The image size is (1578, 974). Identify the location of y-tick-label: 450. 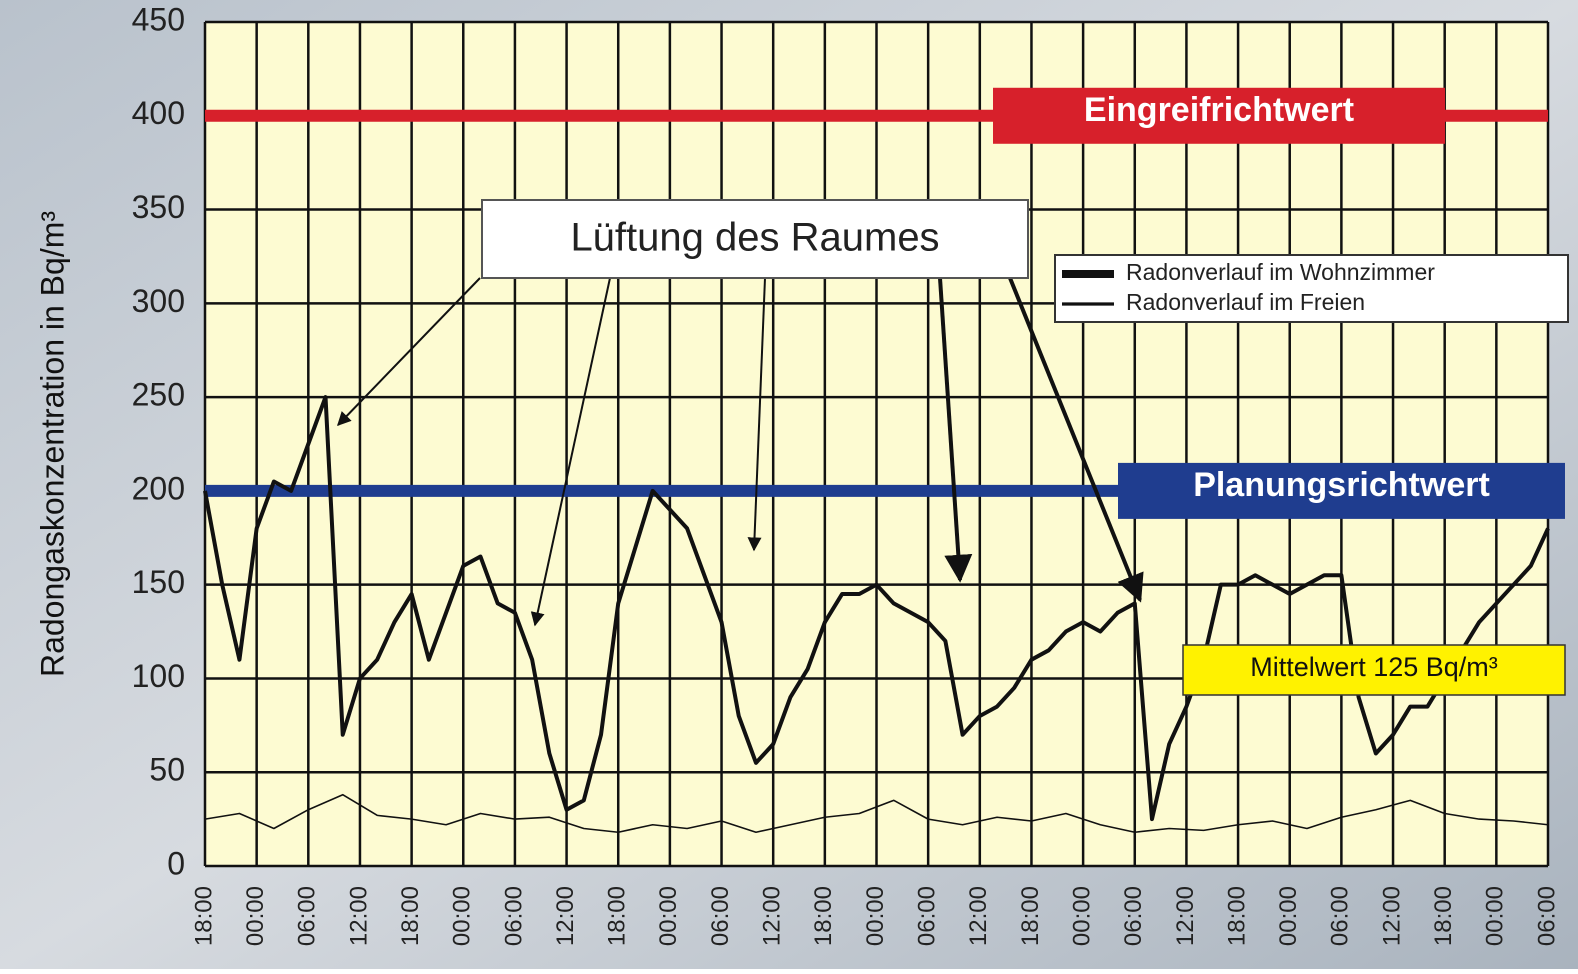
(158, 19).